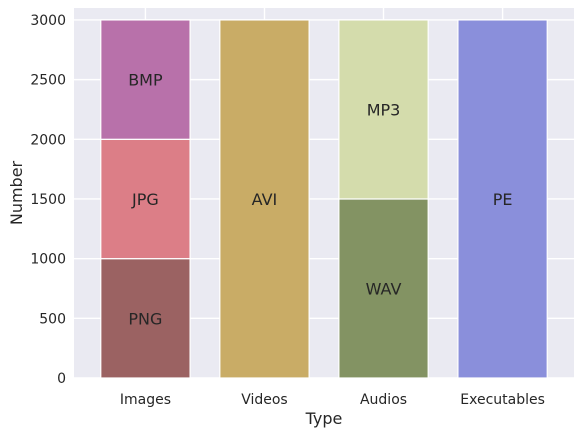 Image resolution: width=583 pixels, height=437 pixels. I want to click on segment-label-png: PNG, so click(145, 318).